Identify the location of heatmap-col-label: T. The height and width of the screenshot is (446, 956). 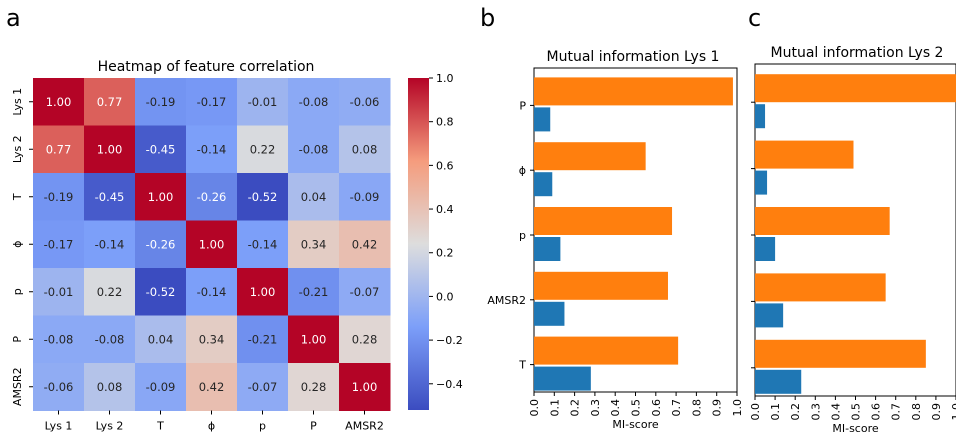
(160, 426).